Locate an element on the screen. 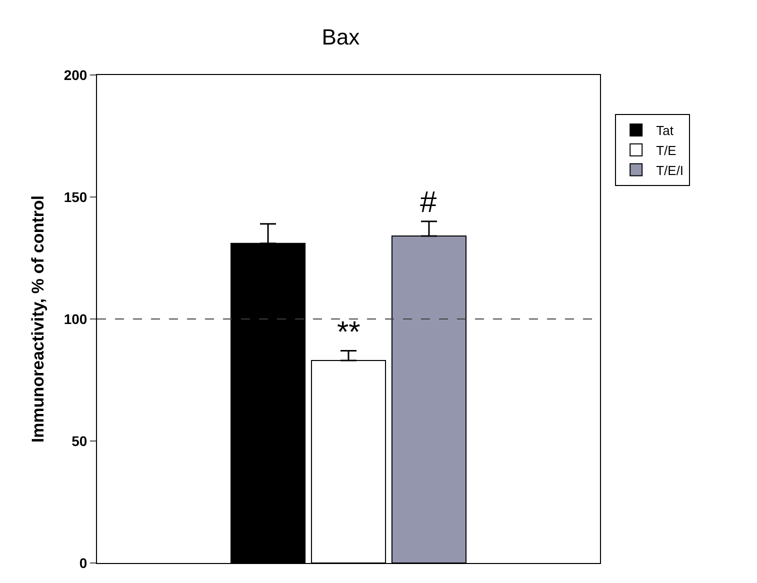 The height and width of the screenshot is (583, 757). y-axis-title: Immunoreactivity, % of control is located at coordinates (38, 319).